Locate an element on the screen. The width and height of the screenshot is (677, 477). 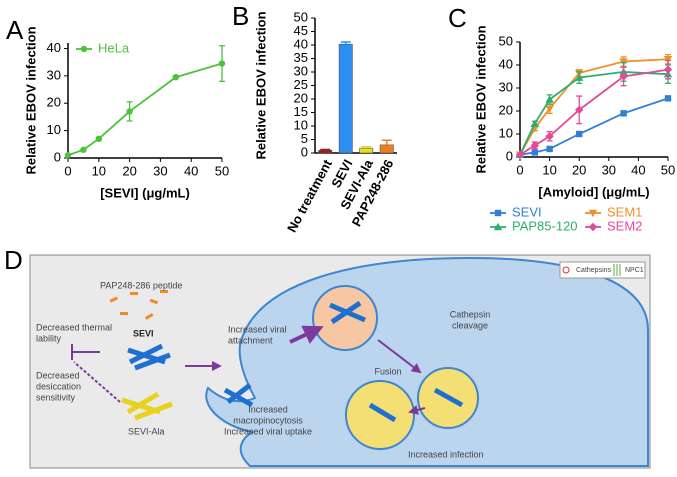
legend-label: SEM1 is located at coordinates (624, 211).